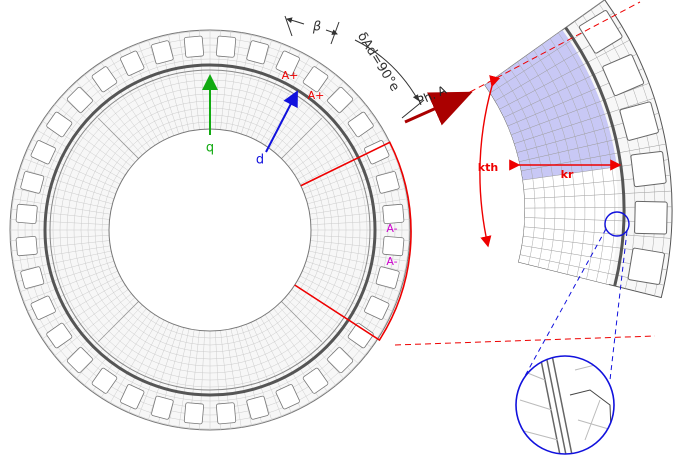 This screenshot has width=676, height=459. What do you see at coordinates (260, 160) in the screenshot?
I see `d-label: d` at bounding box center [260, 160].